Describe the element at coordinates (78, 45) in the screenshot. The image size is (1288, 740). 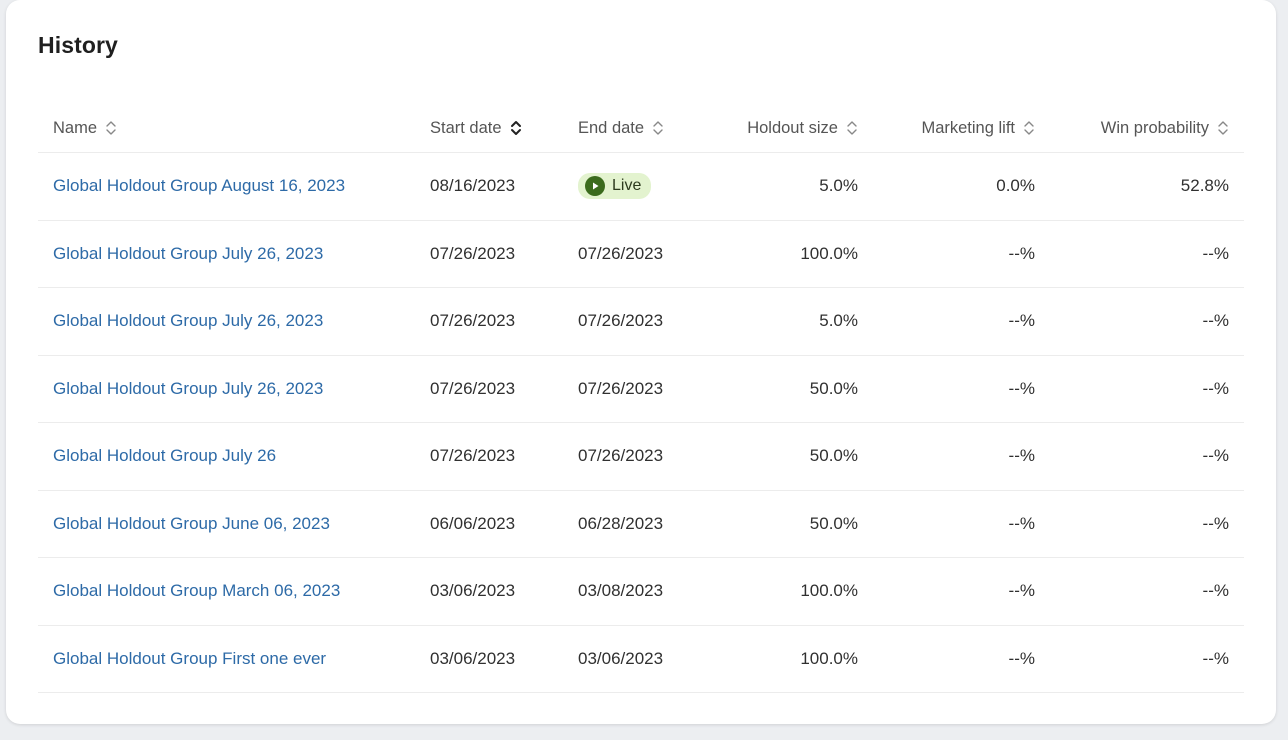
I see `page-title: History` at that location.